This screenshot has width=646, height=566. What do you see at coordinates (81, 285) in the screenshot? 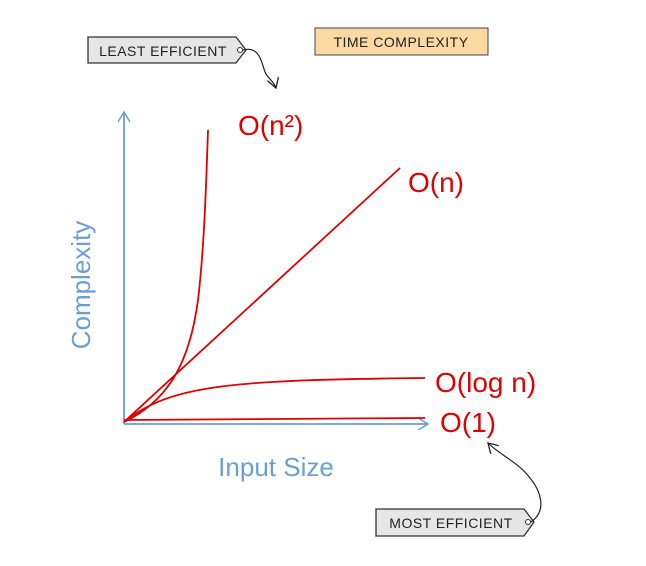
I see `y-axis-label: Complexity` at bounding box center [81, 285].